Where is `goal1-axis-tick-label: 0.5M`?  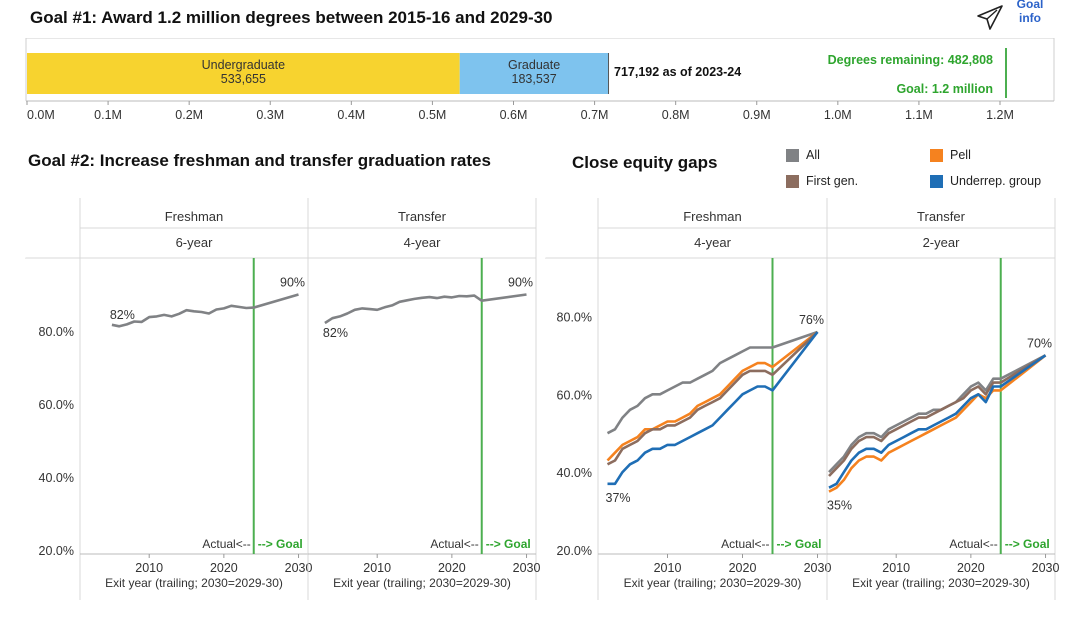 goal1-axis-tick-label: 0.5M is located at coordinates (433, 115).